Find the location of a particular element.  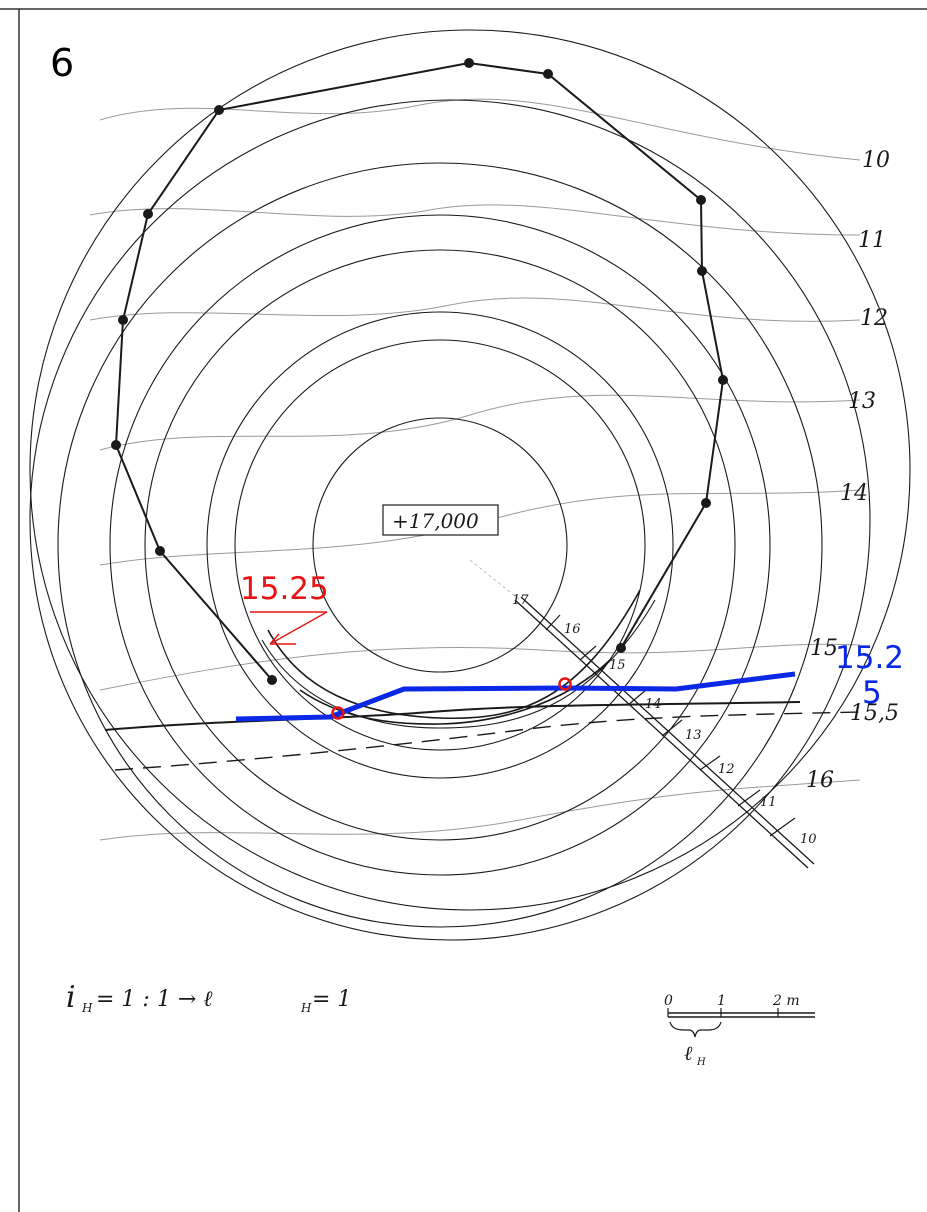

profile-ticks: 17 16 15 14 13 12 11 10 is located at coordinates (664, 720).